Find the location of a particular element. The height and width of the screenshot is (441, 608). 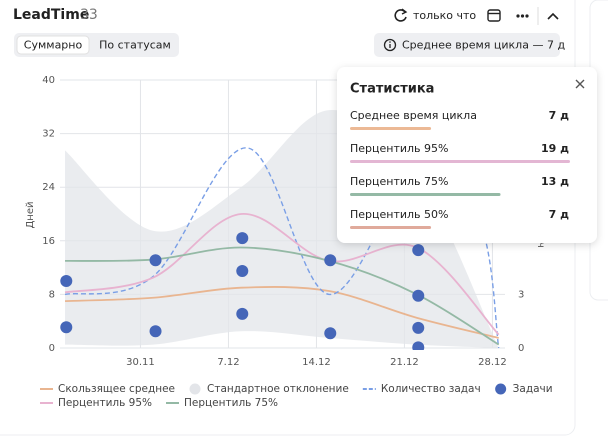

legend-item: Перцентиль 75% is located at coordinates (222, 403).